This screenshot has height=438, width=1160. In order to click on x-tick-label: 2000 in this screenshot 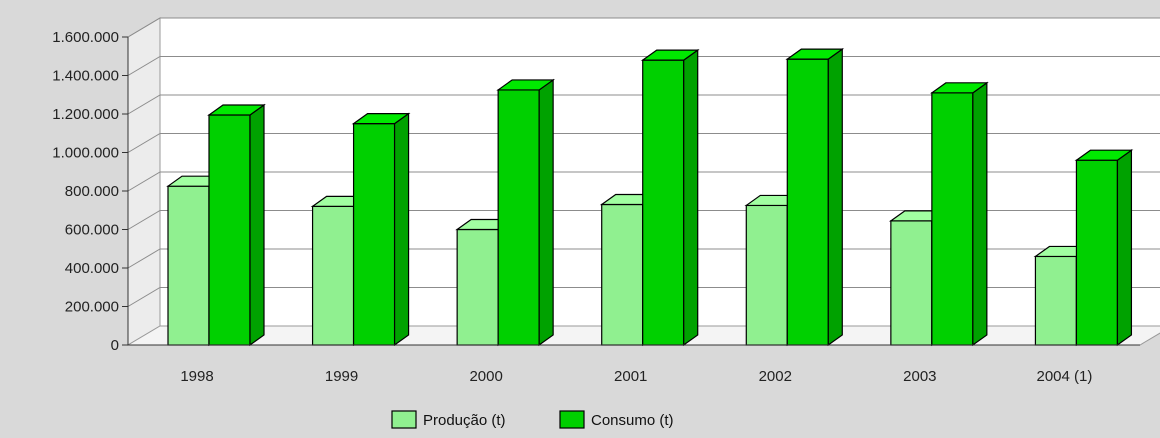, I will do `click(485, 376)`.